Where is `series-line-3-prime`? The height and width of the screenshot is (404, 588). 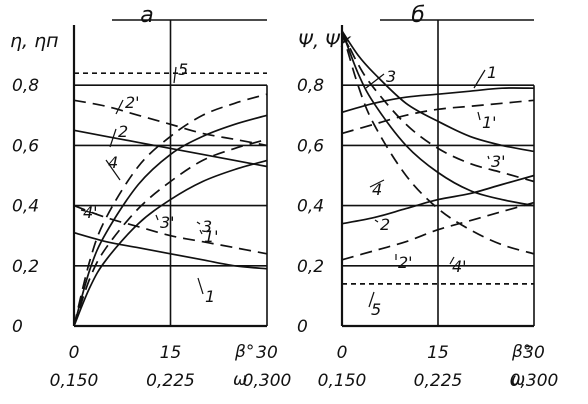
series-line-3-prime is located at coordinates (438, 106).